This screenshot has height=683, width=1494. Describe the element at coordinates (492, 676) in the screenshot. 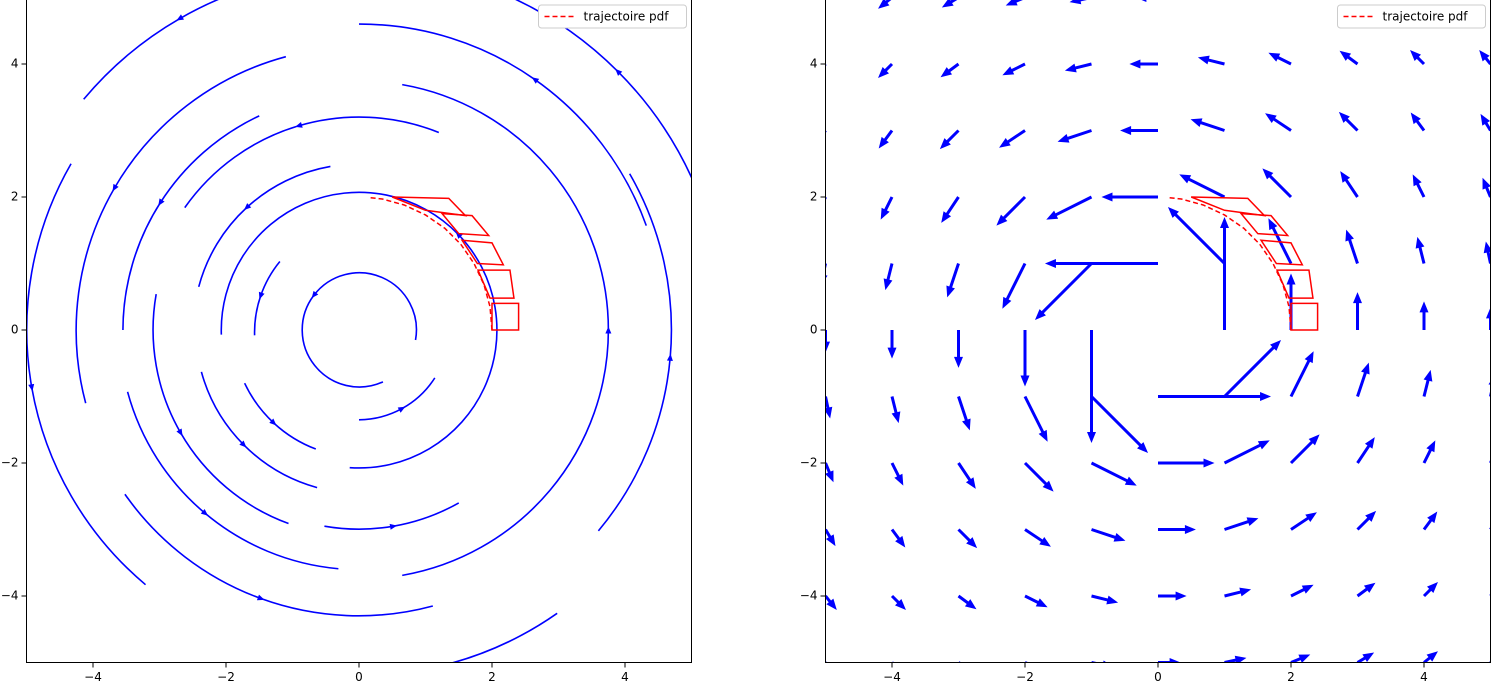

I see `x-tick-label: 2` at that location.